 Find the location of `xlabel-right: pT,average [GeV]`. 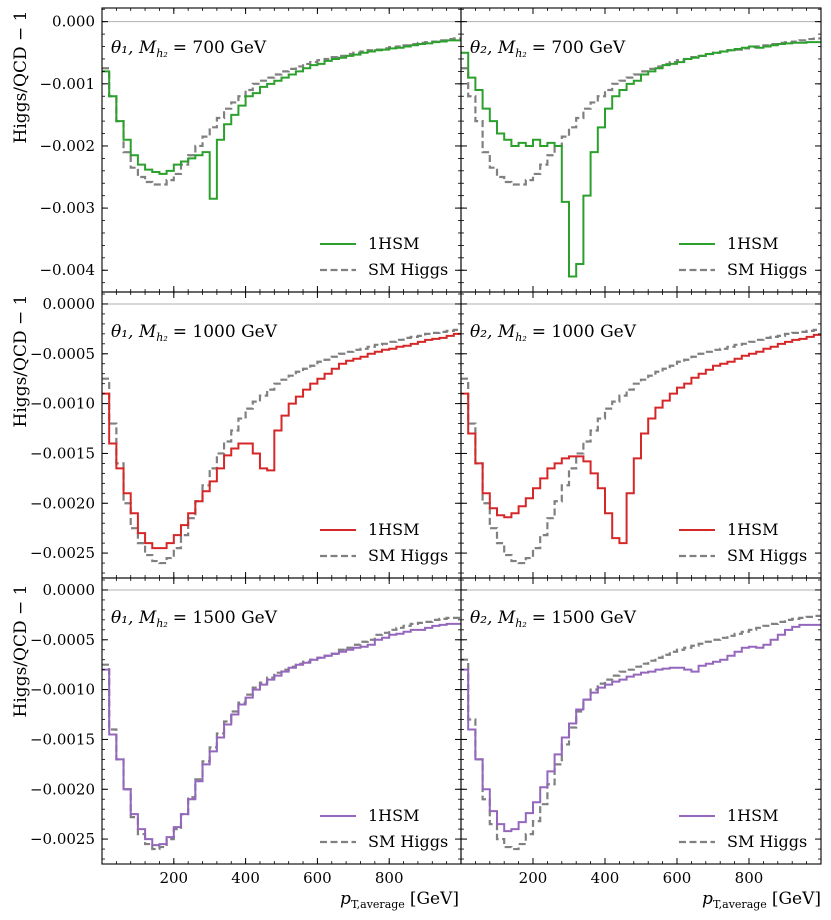

xlabel-right: pT,average [GeV] is located at coordinates (761, 900).